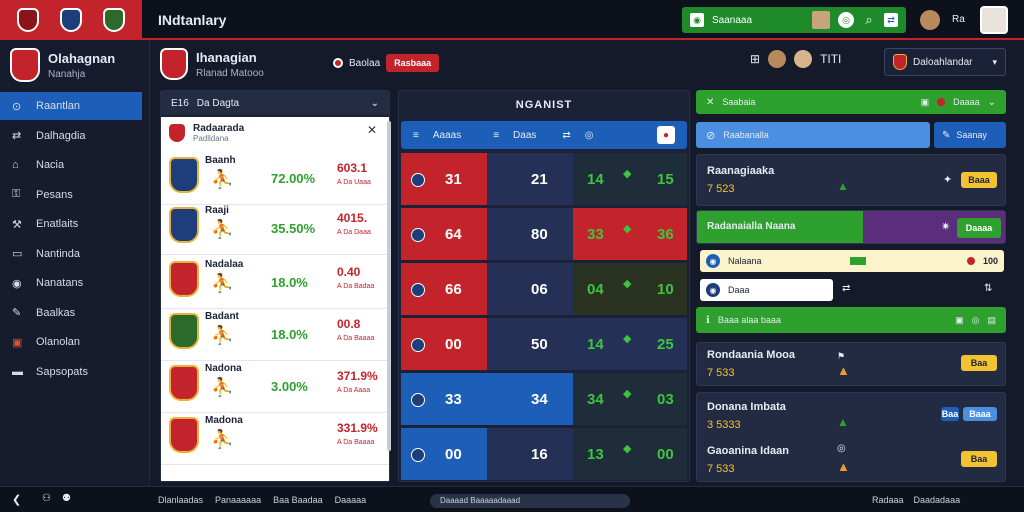  I want to click on sidebar-item: ▣ Olanolan, so click(71, 342).